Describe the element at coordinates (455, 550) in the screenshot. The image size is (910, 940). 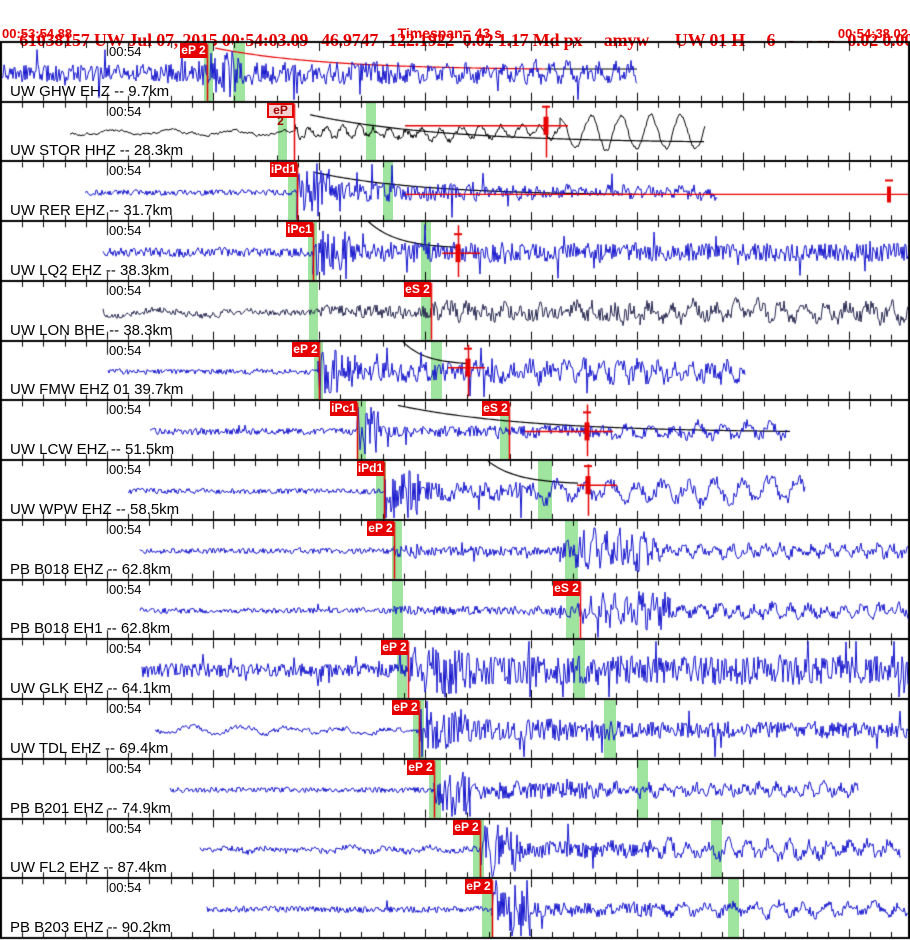
I see `trace-row: 00:54 PB B018 EHZ -- 62.8km eP 2` at that location.